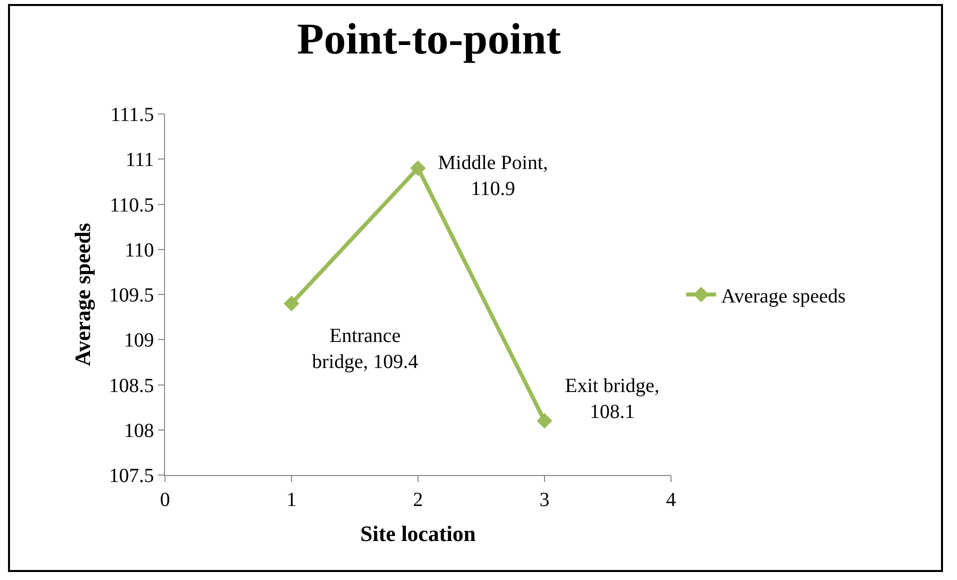  I want to click on y-tick-label: 111.5, so click(132, 115).